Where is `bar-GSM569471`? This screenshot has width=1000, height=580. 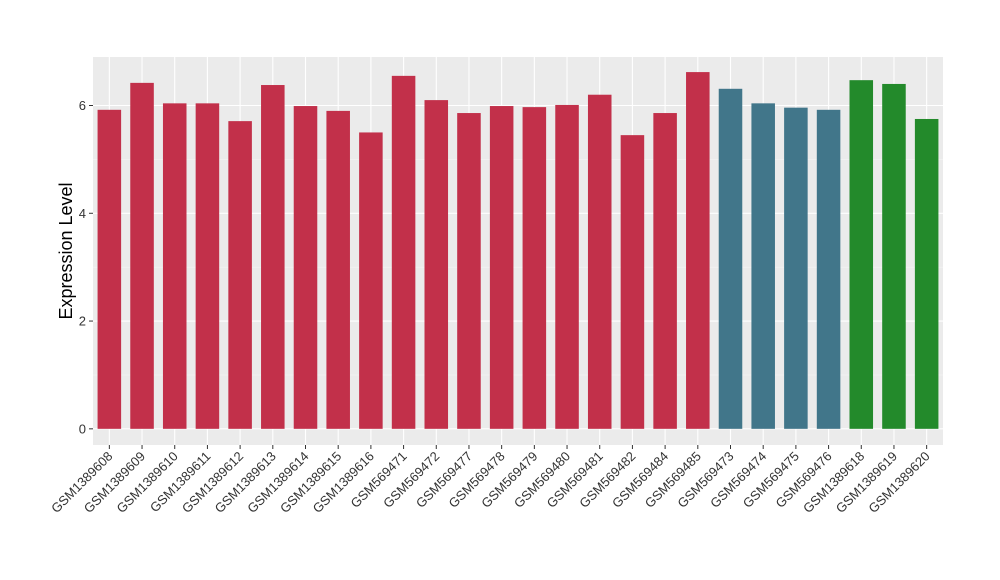 bar-GSM569471 is located at coordinates (403, 252).